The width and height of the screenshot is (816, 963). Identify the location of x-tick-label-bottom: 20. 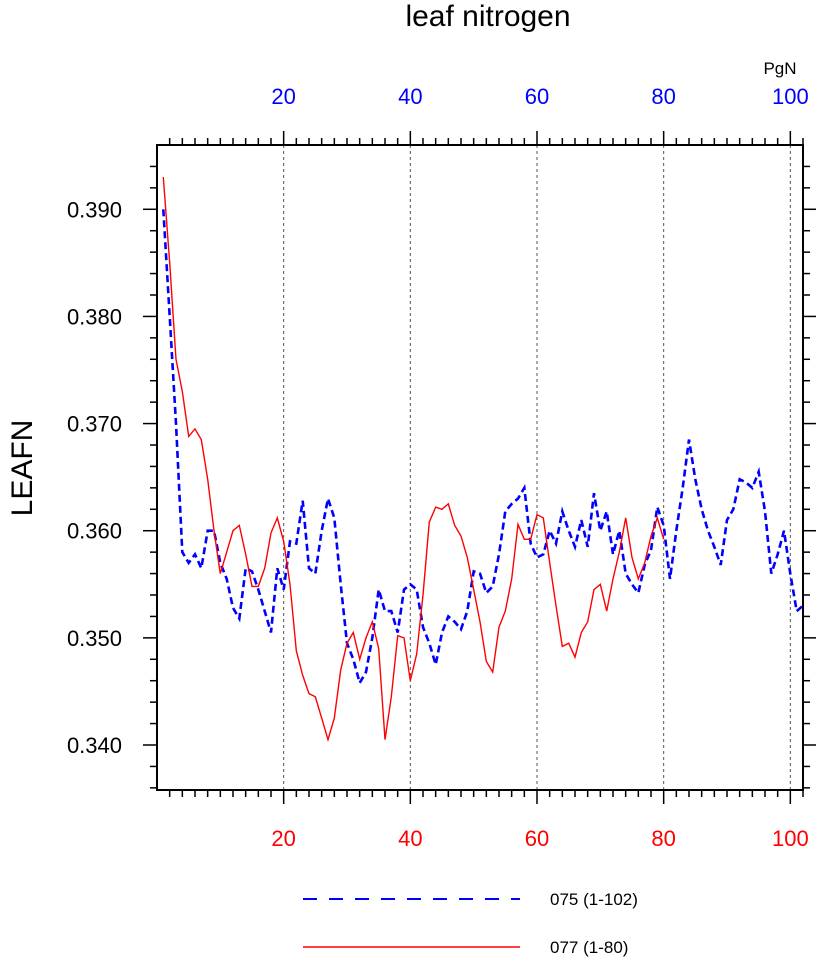
(283, 838).